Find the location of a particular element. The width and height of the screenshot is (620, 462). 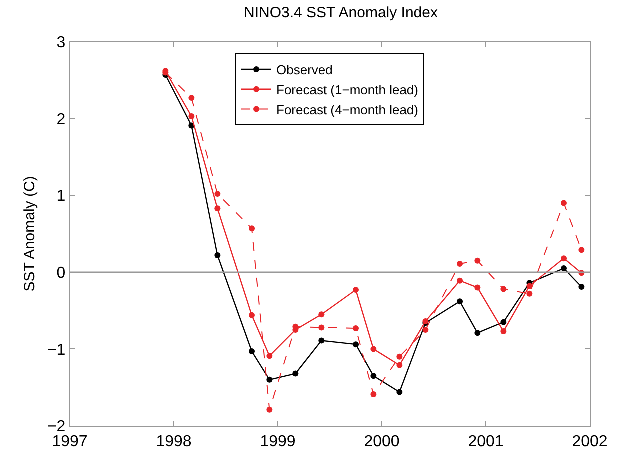

y-tick-label: 0 is located at coordinates (61, 273).